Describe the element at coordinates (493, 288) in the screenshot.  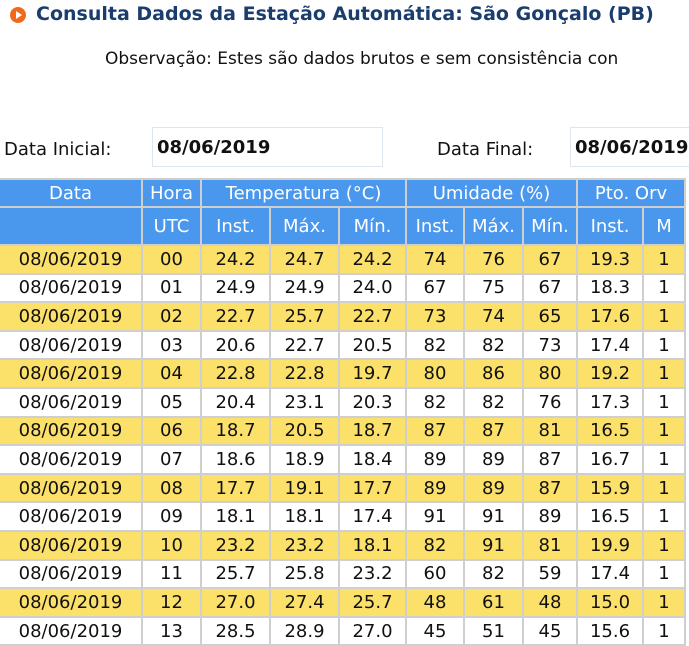
I see `table-cell: 75` at that location.